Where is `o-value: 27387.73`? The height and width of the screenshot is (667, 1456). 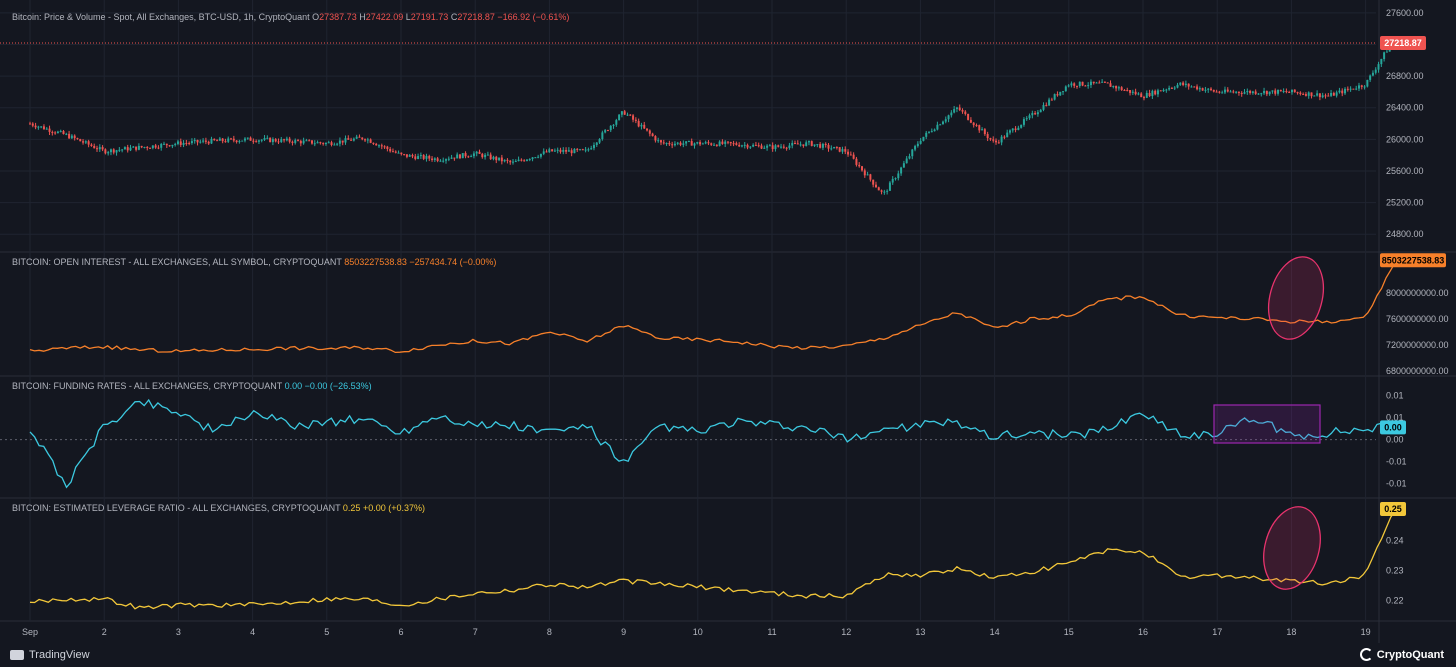
o-value: 27387.73 is located at coordinates (339, 17).